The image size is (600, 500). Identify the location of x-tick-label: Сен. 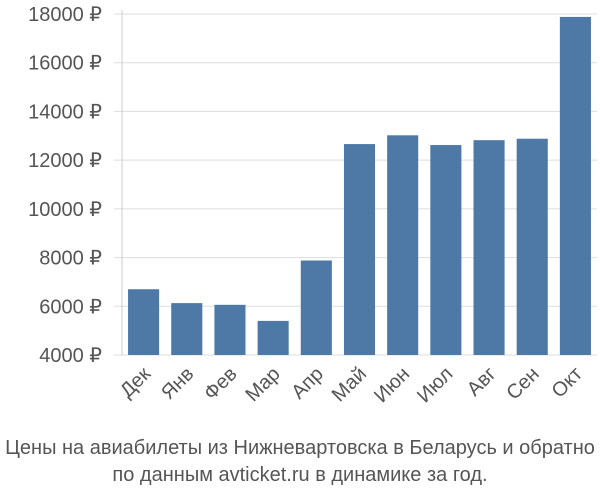
(522, 383).